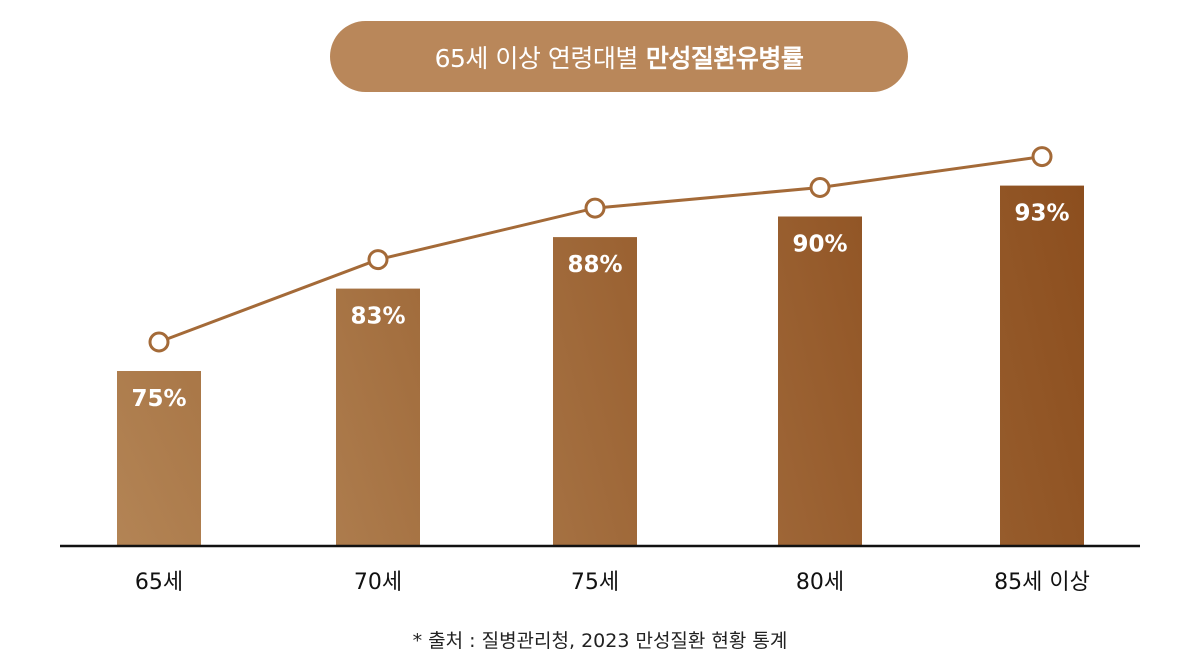 This screenshot has height=669, width=1200. What do you see at coordinates (595, 582) in the screenshot?
I see `x-tick-label-2: 75세` at bounding box center [595, 582].